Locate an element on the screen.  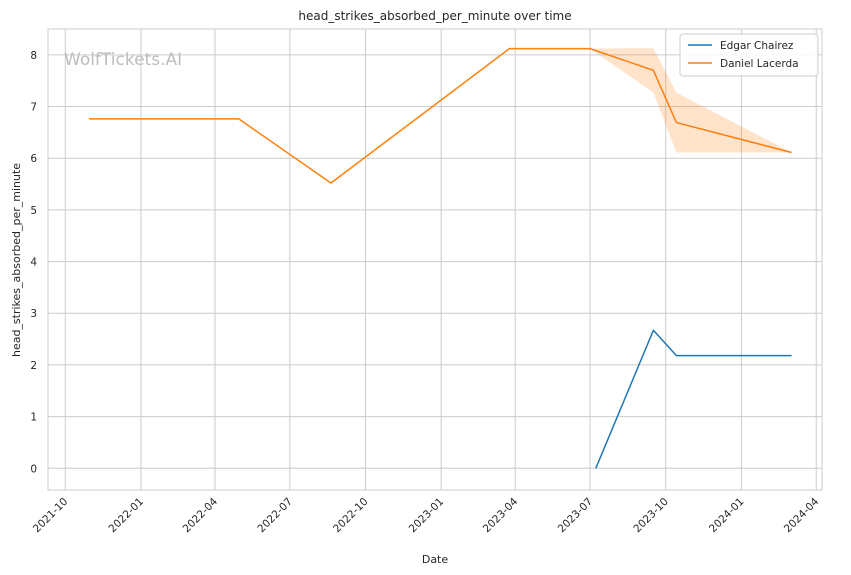
x-tick-label: 2023-04 is located at coordinates (501, 515).